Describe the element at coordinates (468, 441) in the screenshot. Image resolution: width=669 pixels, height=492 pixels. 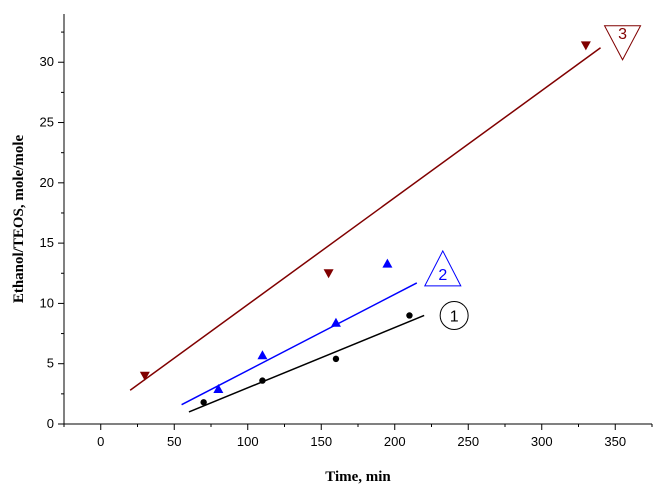
I see `x-tick-label: 250` at that location.